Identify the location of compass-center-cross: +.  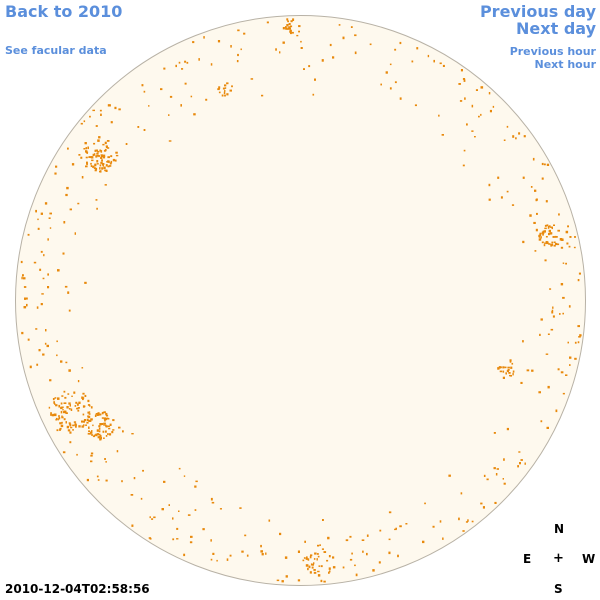
(558, 558).